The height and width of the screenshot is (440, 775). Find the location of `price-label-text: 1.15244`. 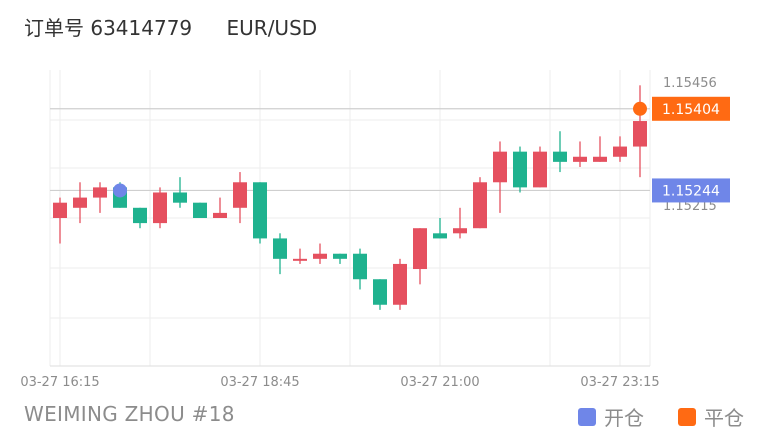

price-label-text: 1.15244 is located at coordinates (691, 191).